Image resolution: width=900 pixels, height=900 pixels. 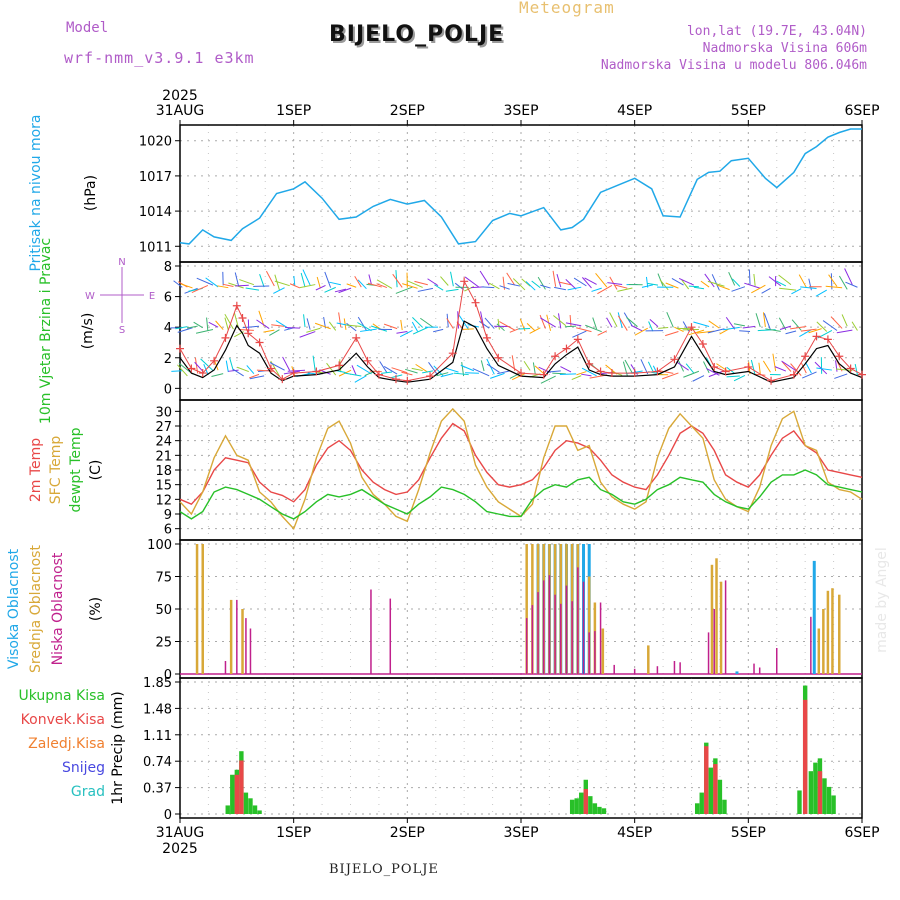 I want to click on high-cloud-bar, so click(x=737, y=672).